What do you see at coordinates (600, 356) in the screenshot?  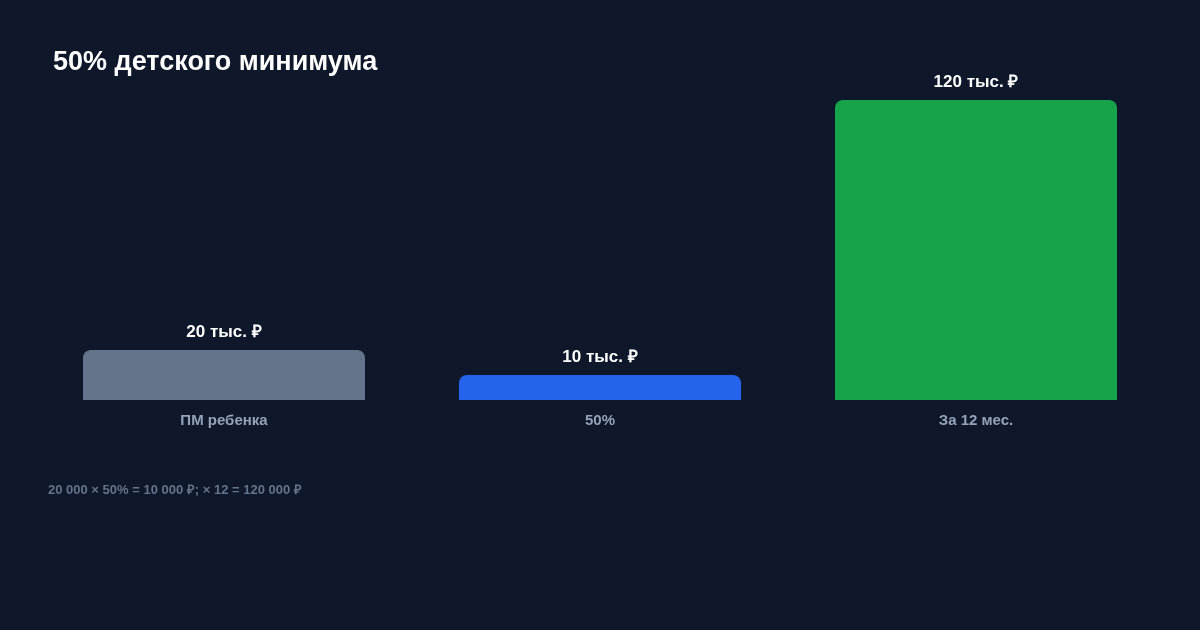 I see `data-label: 10 тыс. ₽` at bounding box center [600, 356].